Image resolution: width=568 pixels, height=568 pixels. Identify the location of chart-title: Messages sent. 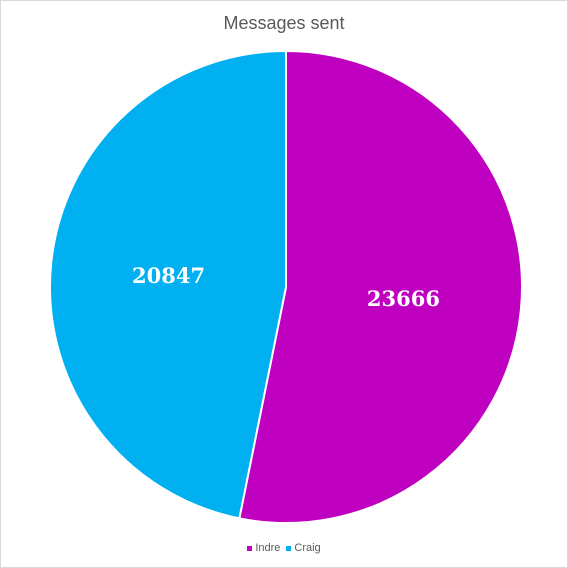
(284, 23).